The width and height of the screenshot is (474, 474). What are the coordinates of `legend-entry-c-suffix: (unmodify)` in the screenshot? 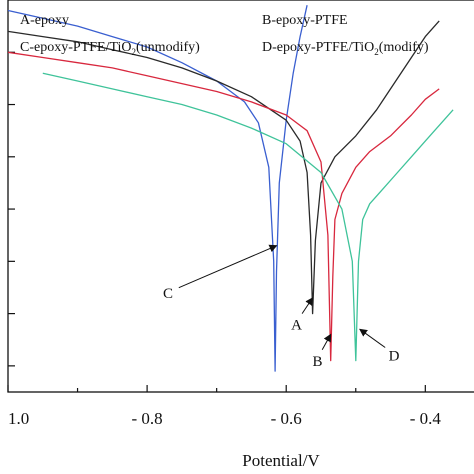 It's located at (168, 47).